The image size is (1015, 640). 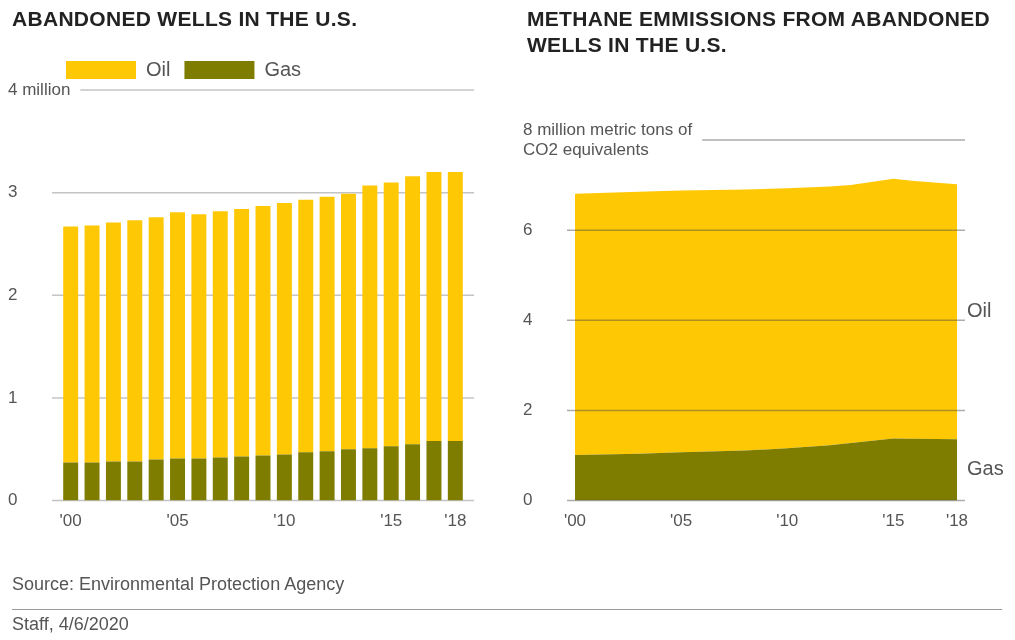 What do you see at coordinates (985, 468) in the screenshot?
I see `series-label: Gas` at bounding box center [985, 468].